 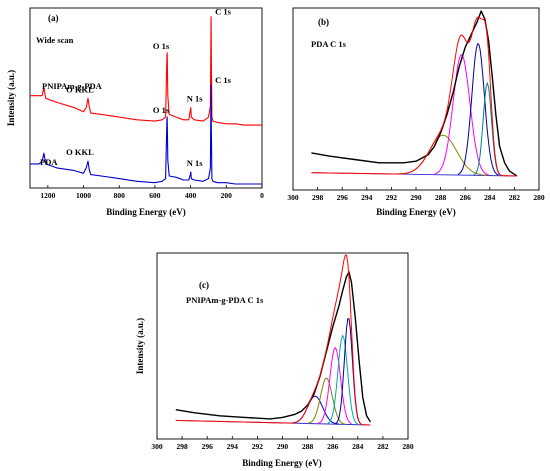 What do you see at coordinates (157, 446) in the screenshot?
I see `panel-c-x-tick-label: 300` at bounding box center [157, 446].